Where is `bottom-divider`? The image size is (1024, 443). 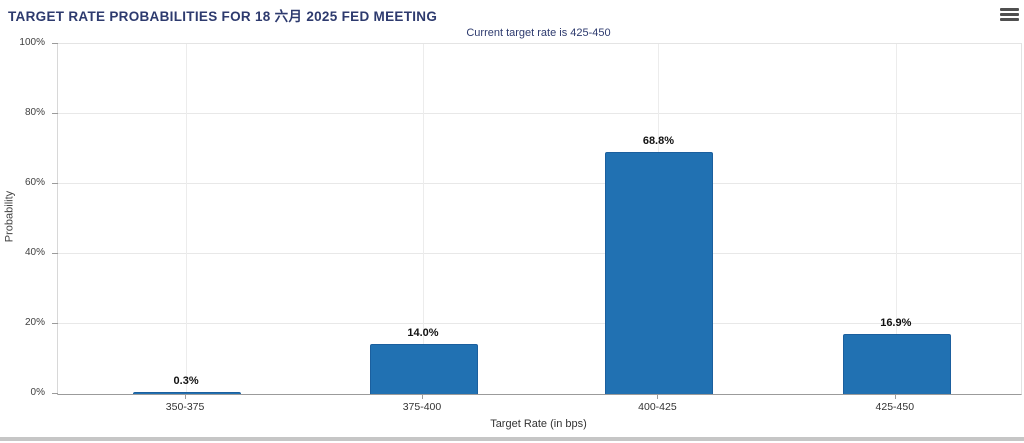
bottom-divider is located at coordinates (512, 439).